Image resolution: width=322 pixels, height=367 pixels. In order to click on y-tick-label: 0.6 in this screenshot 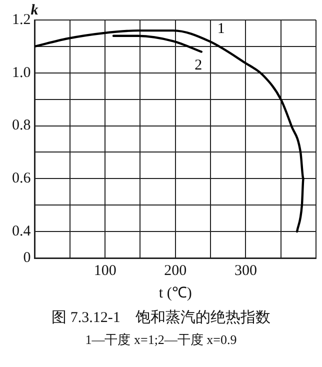, I will do `click(22, 178)`.